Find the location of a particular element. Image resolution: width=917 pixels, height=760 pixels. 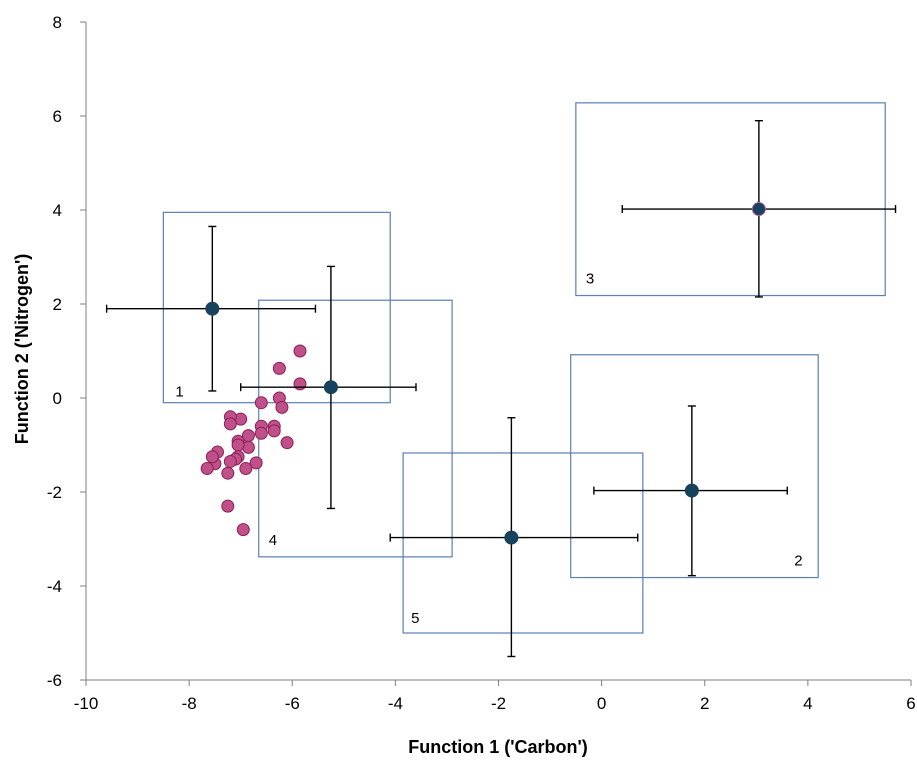

y-tick-label: 0 is located at coordinates (57, 398).